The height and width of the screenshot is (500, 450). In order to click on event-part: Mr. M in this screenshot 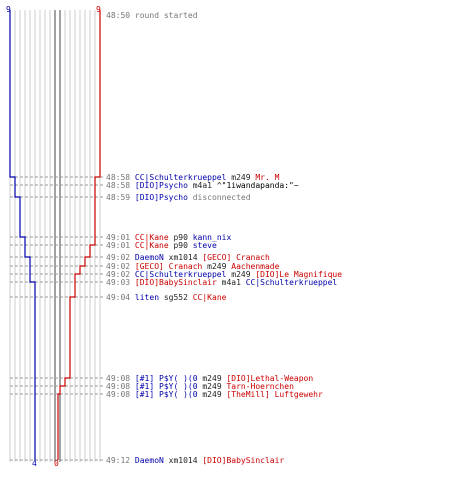, I will do `click(267, 177)`.